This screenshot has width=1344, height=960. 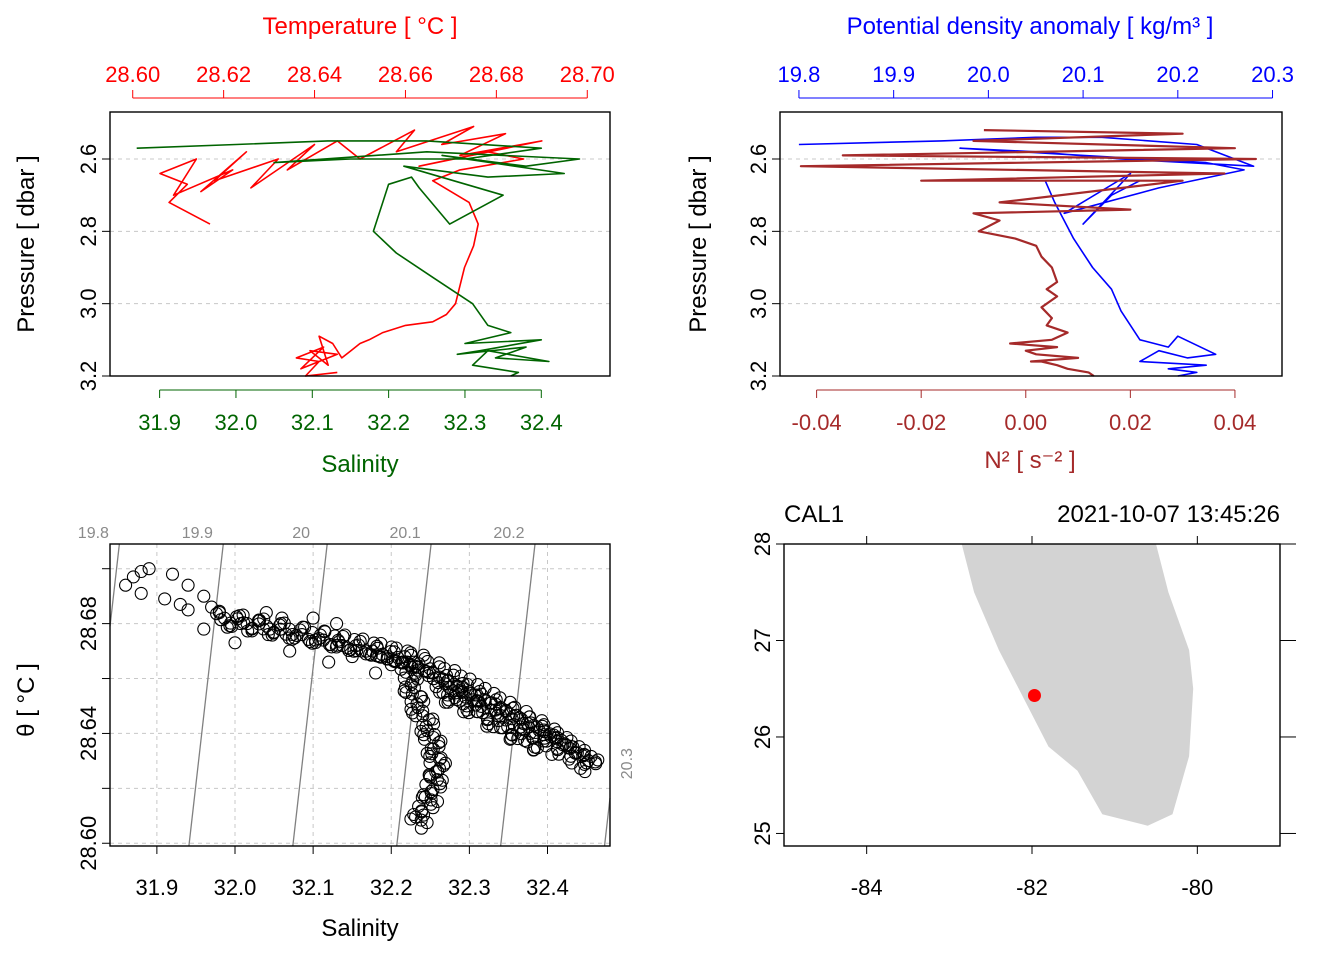 What do you see at coordinates (1130, 422) in the screenshot?
I see `p2-bottom-tick-label: 0.02` at bounding box center [1130, 422].